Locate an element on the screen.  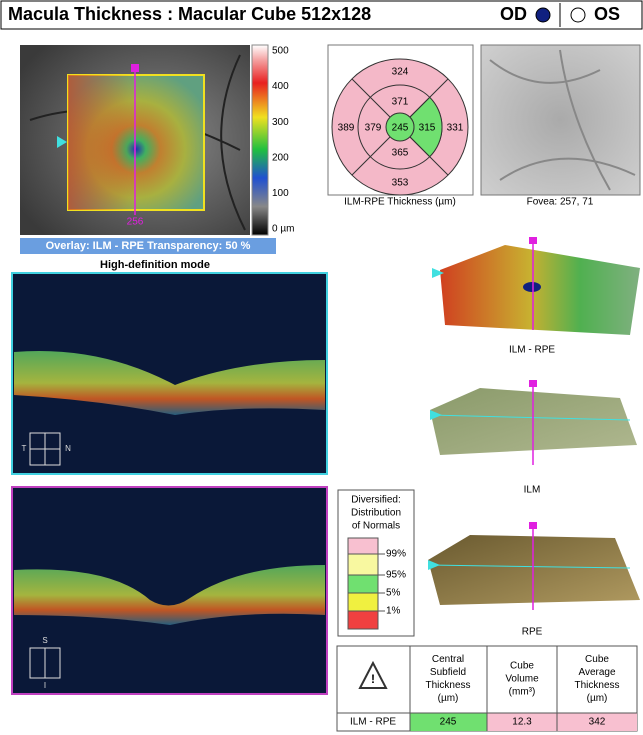
column-header: Volume is located at coordinates (522, 679).